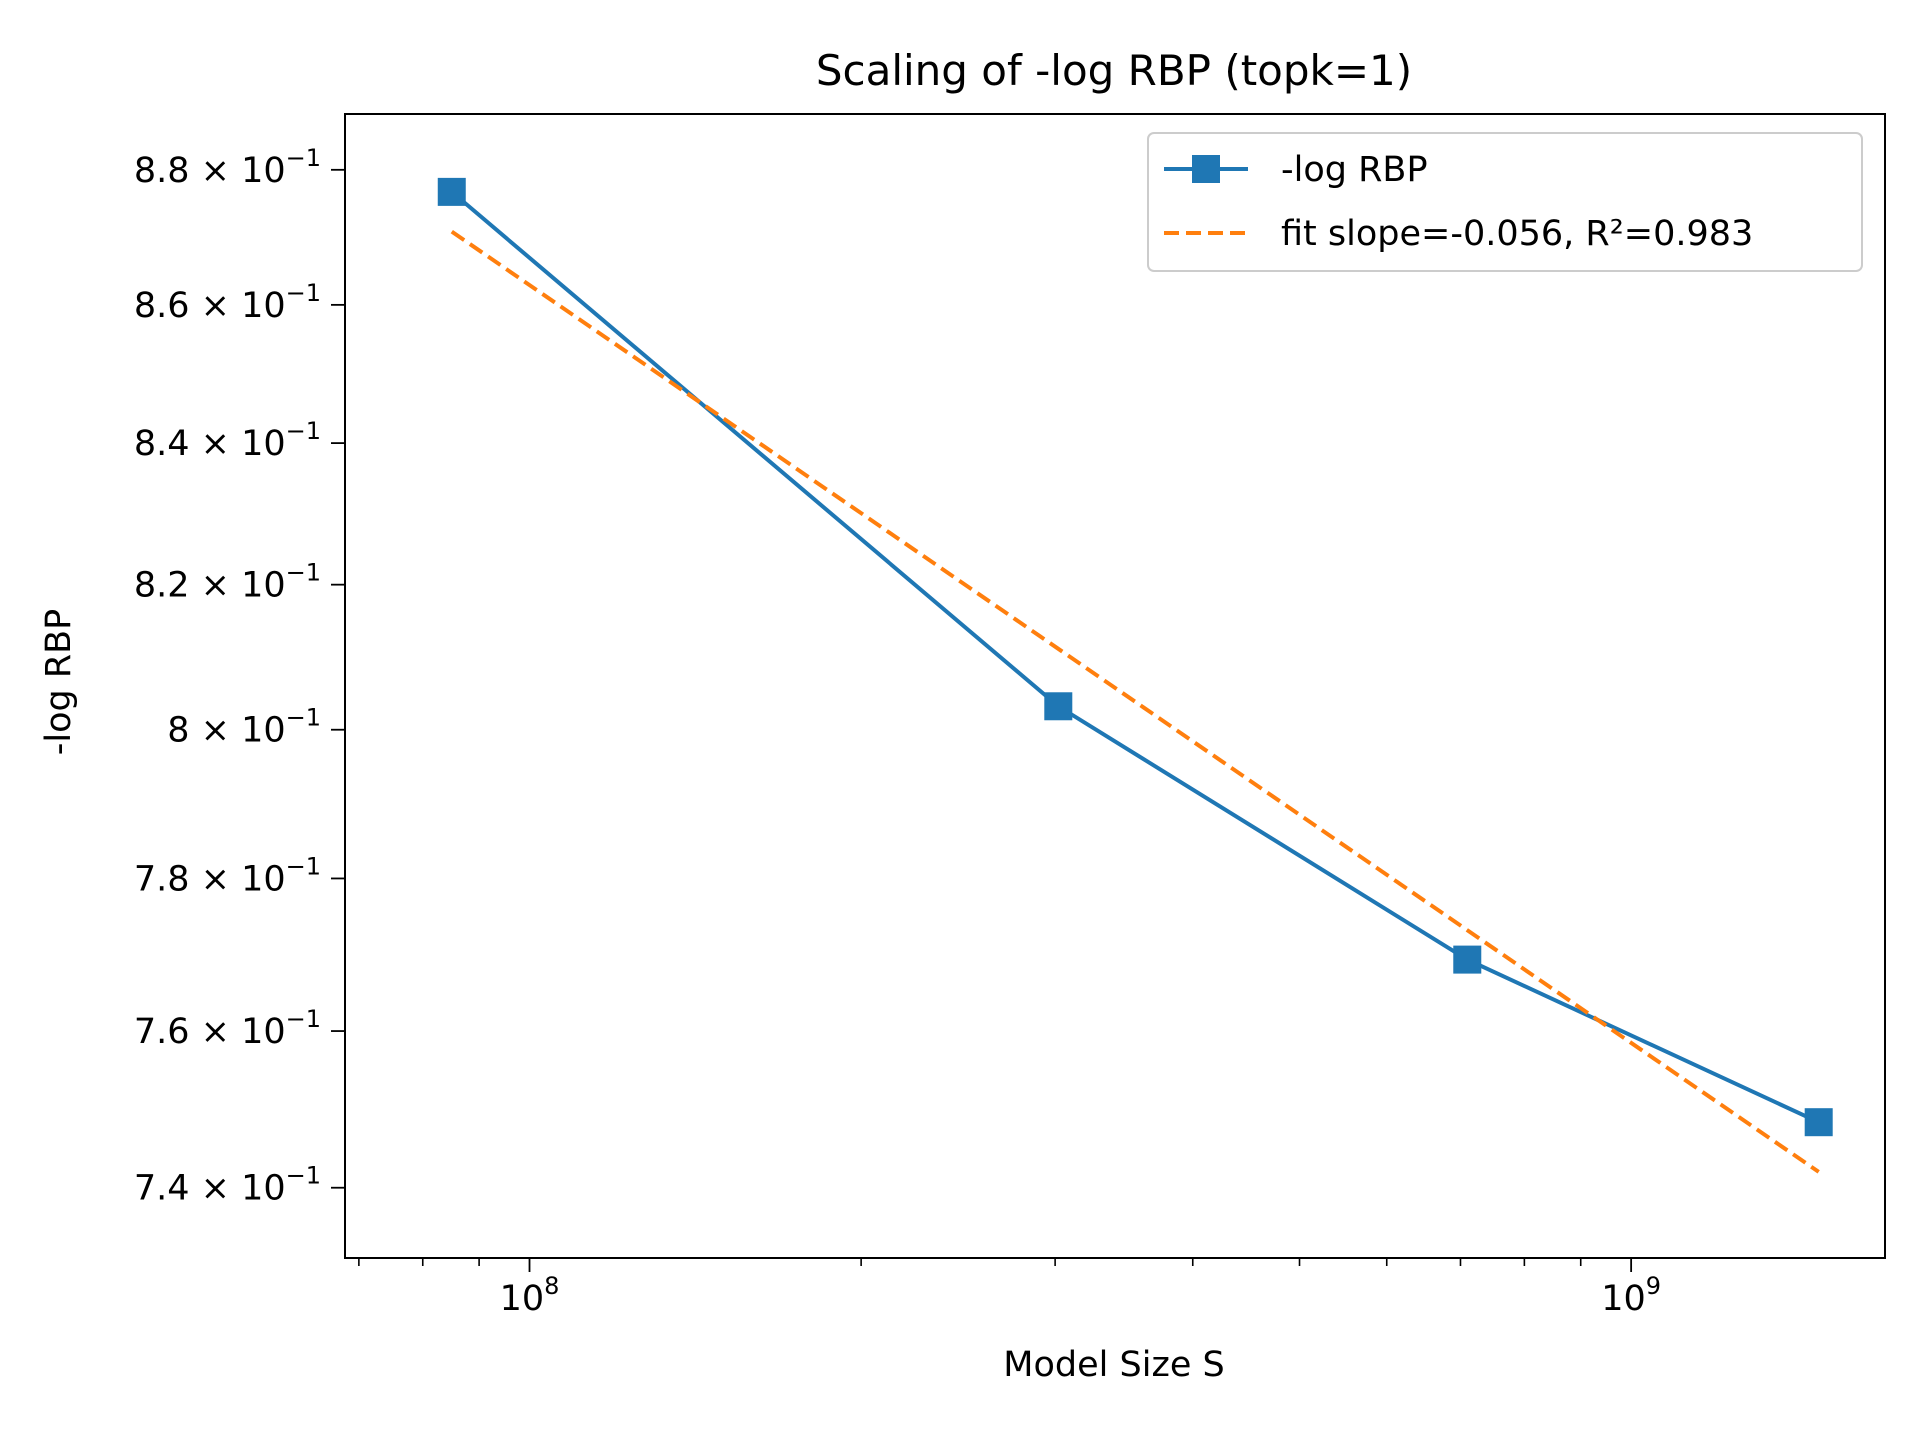 The image size is (1920, 1440). Describe the element at coordinates (1206, 169) in the screenshot. I see `legend-marker-sample` at that location.